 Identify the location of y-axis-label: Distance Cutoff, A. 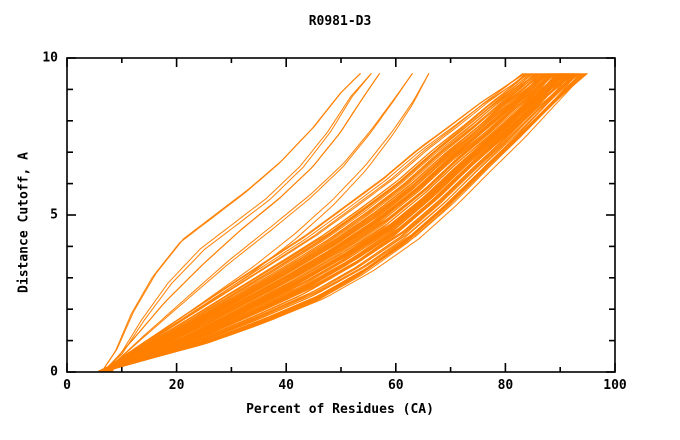
(24, 222).